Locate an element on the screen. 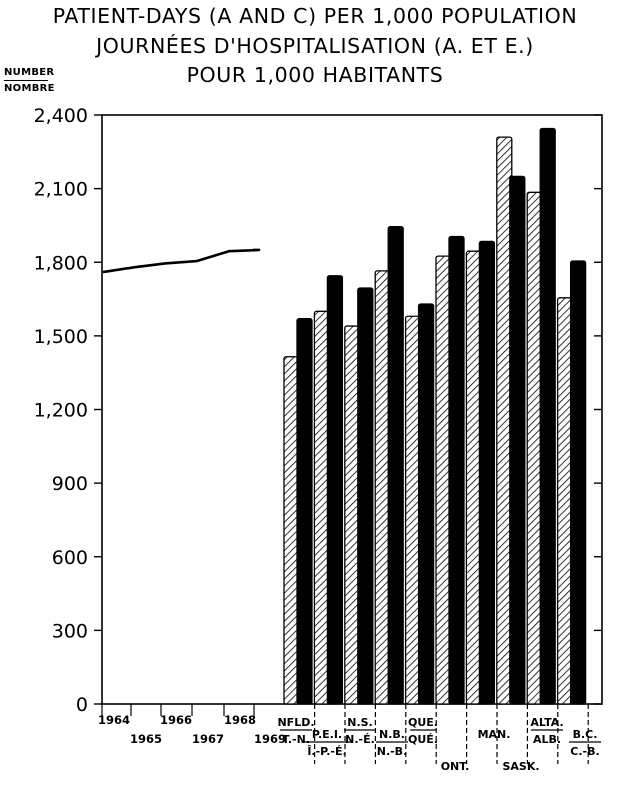 The image size is (630, 791). x-tick-label-province-fr: QUÉ. is located at coordinates (423, 739).